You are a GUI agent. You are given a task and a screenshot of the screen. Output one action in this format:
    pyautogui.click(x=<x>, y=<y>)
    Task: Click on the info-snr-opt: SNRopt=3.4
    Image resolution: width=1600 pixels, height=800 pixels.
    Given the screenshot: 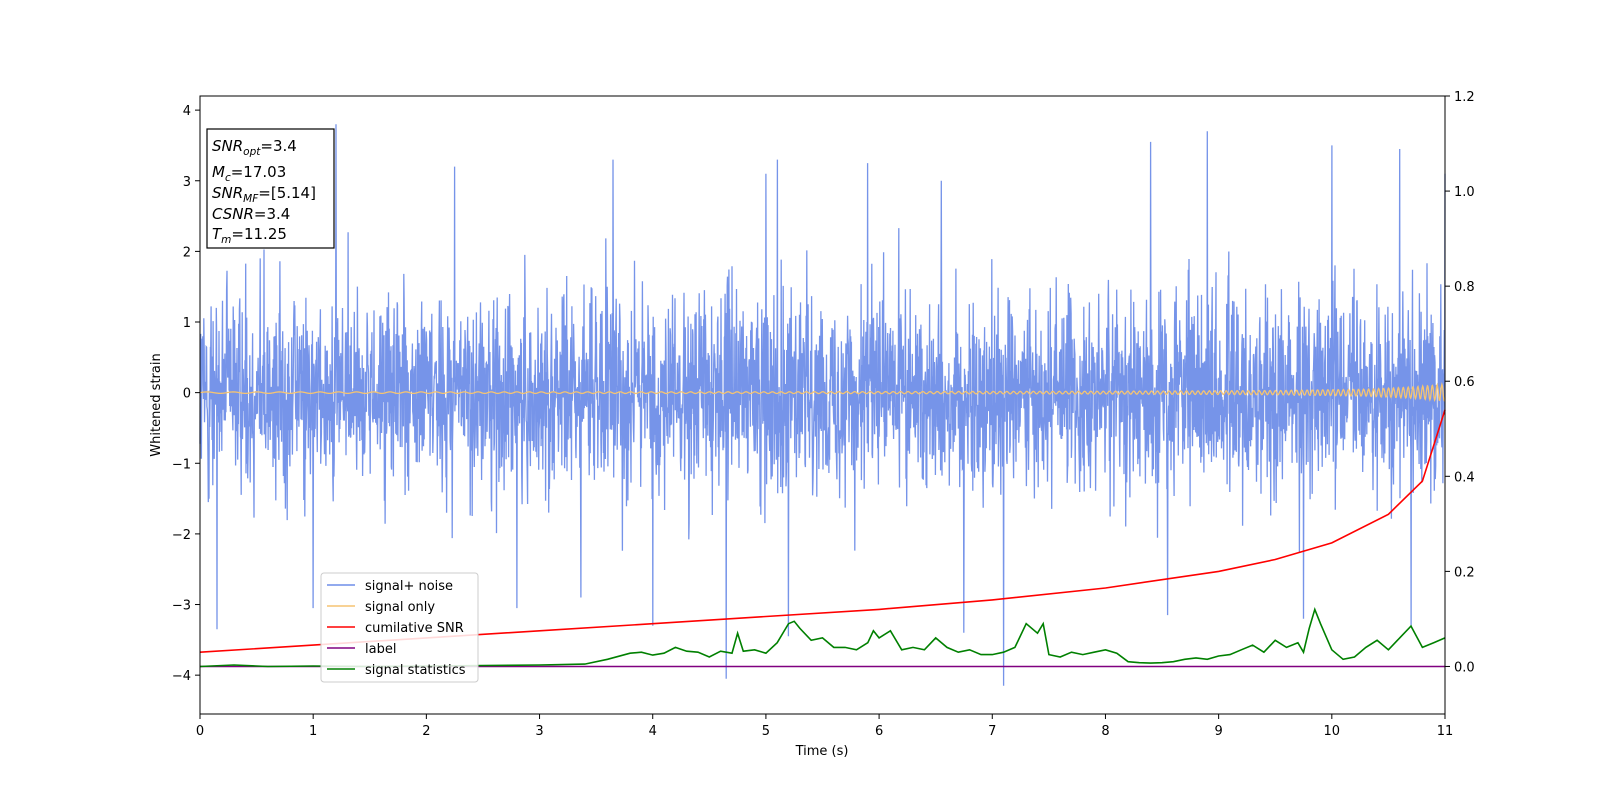 What is the action you would take?
    pyautogui.click(x=254, y=147)
    